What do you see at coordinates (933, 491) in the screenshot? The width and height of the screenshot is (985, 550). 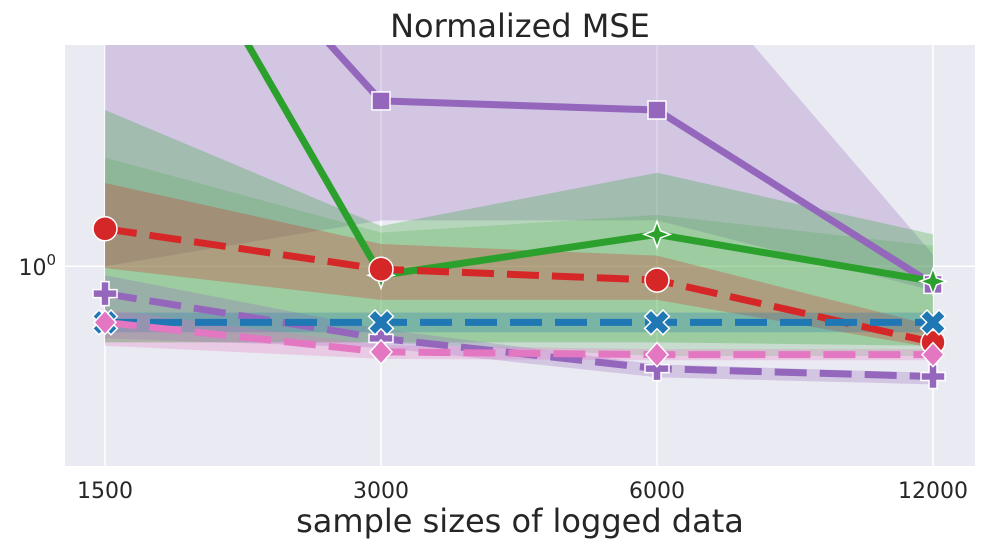 I see `x-tick-label: 12000` at bounding box center [933, 491].